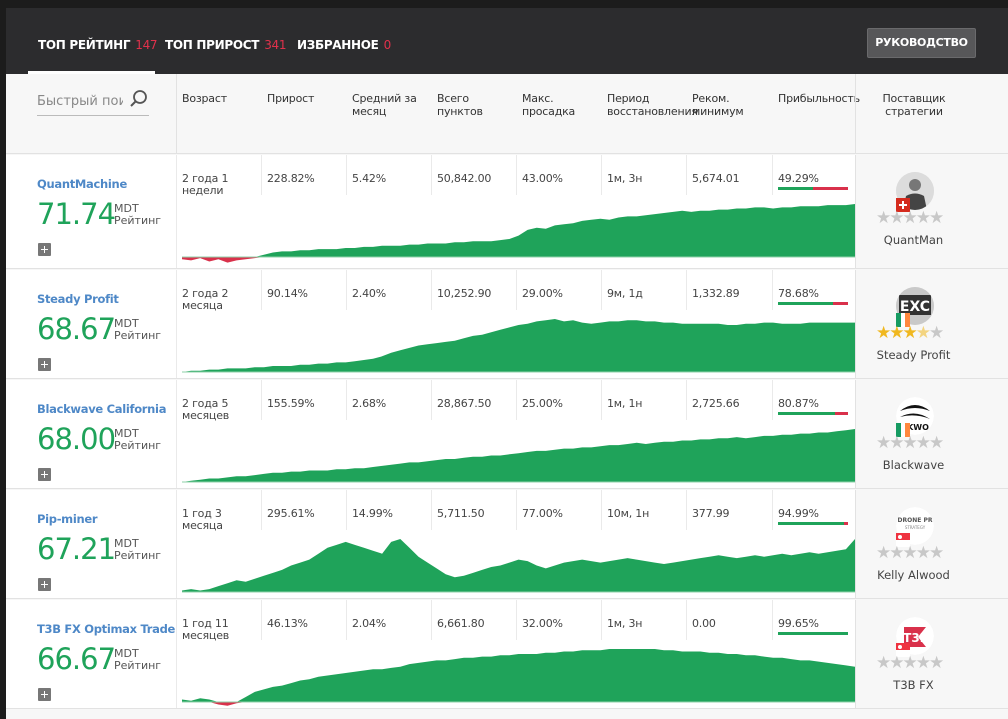 This screenshot has height=719, width=1008. I want to click on min-deposit-value: 377.99, so click(711, 513).